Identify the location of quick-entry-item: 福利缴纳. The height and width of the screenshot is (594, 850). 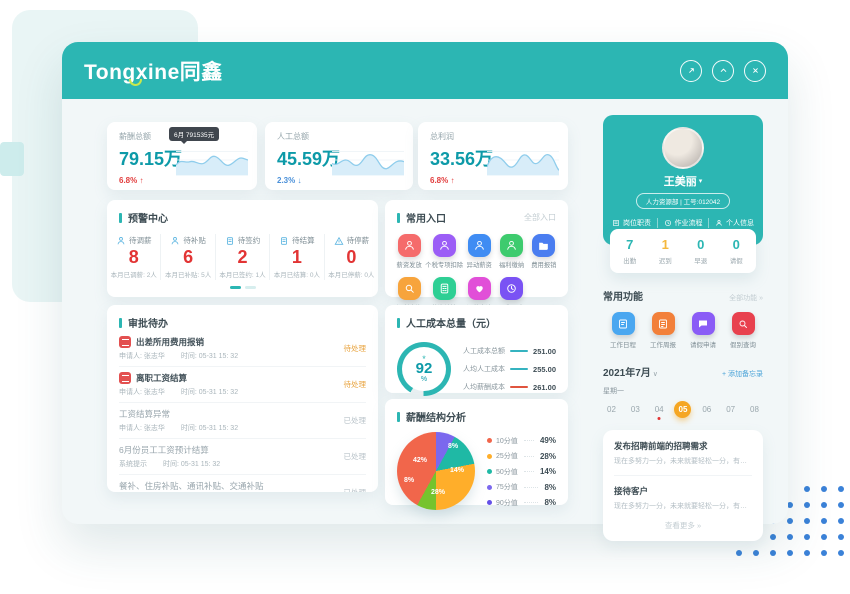
(511, 251).